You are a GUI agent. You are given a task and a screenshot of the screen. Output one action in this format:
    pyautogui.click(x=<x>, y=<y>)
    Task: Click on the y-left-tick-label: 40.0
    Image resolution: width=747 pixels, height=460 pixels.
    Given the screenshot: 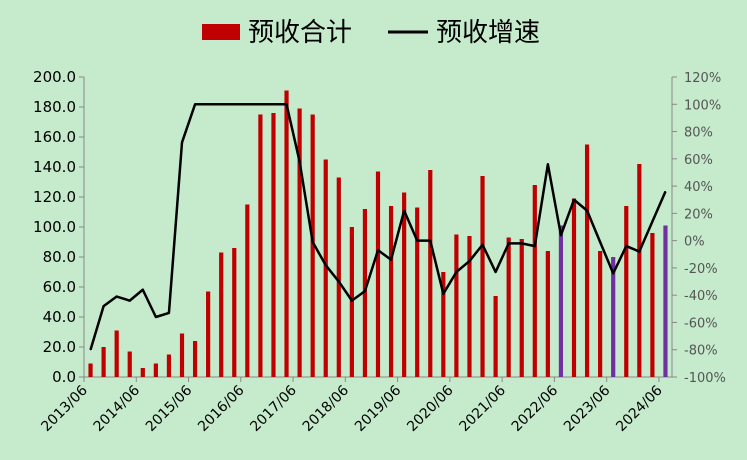 What is the action you would take?
    pyautogui.click(x=59, y=317)
    